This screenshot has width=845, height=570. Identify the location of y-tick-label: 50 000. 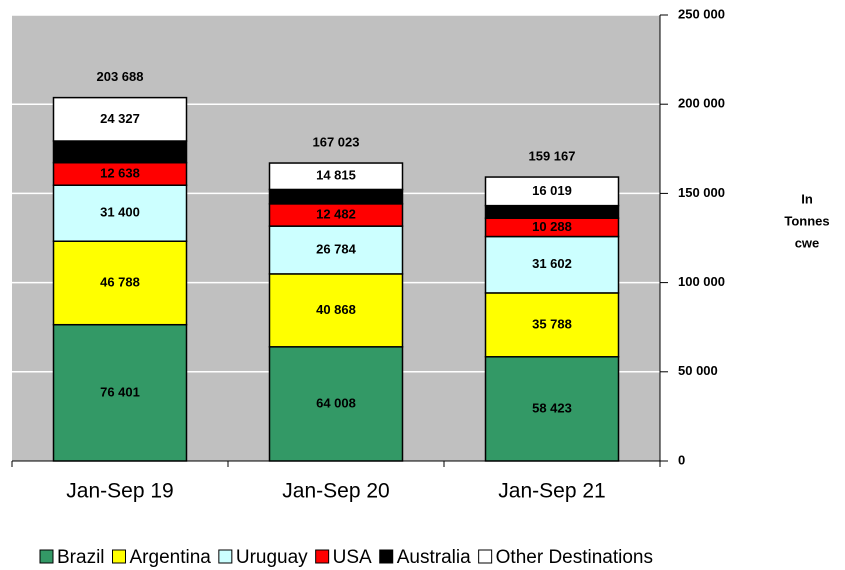
(698, 370).